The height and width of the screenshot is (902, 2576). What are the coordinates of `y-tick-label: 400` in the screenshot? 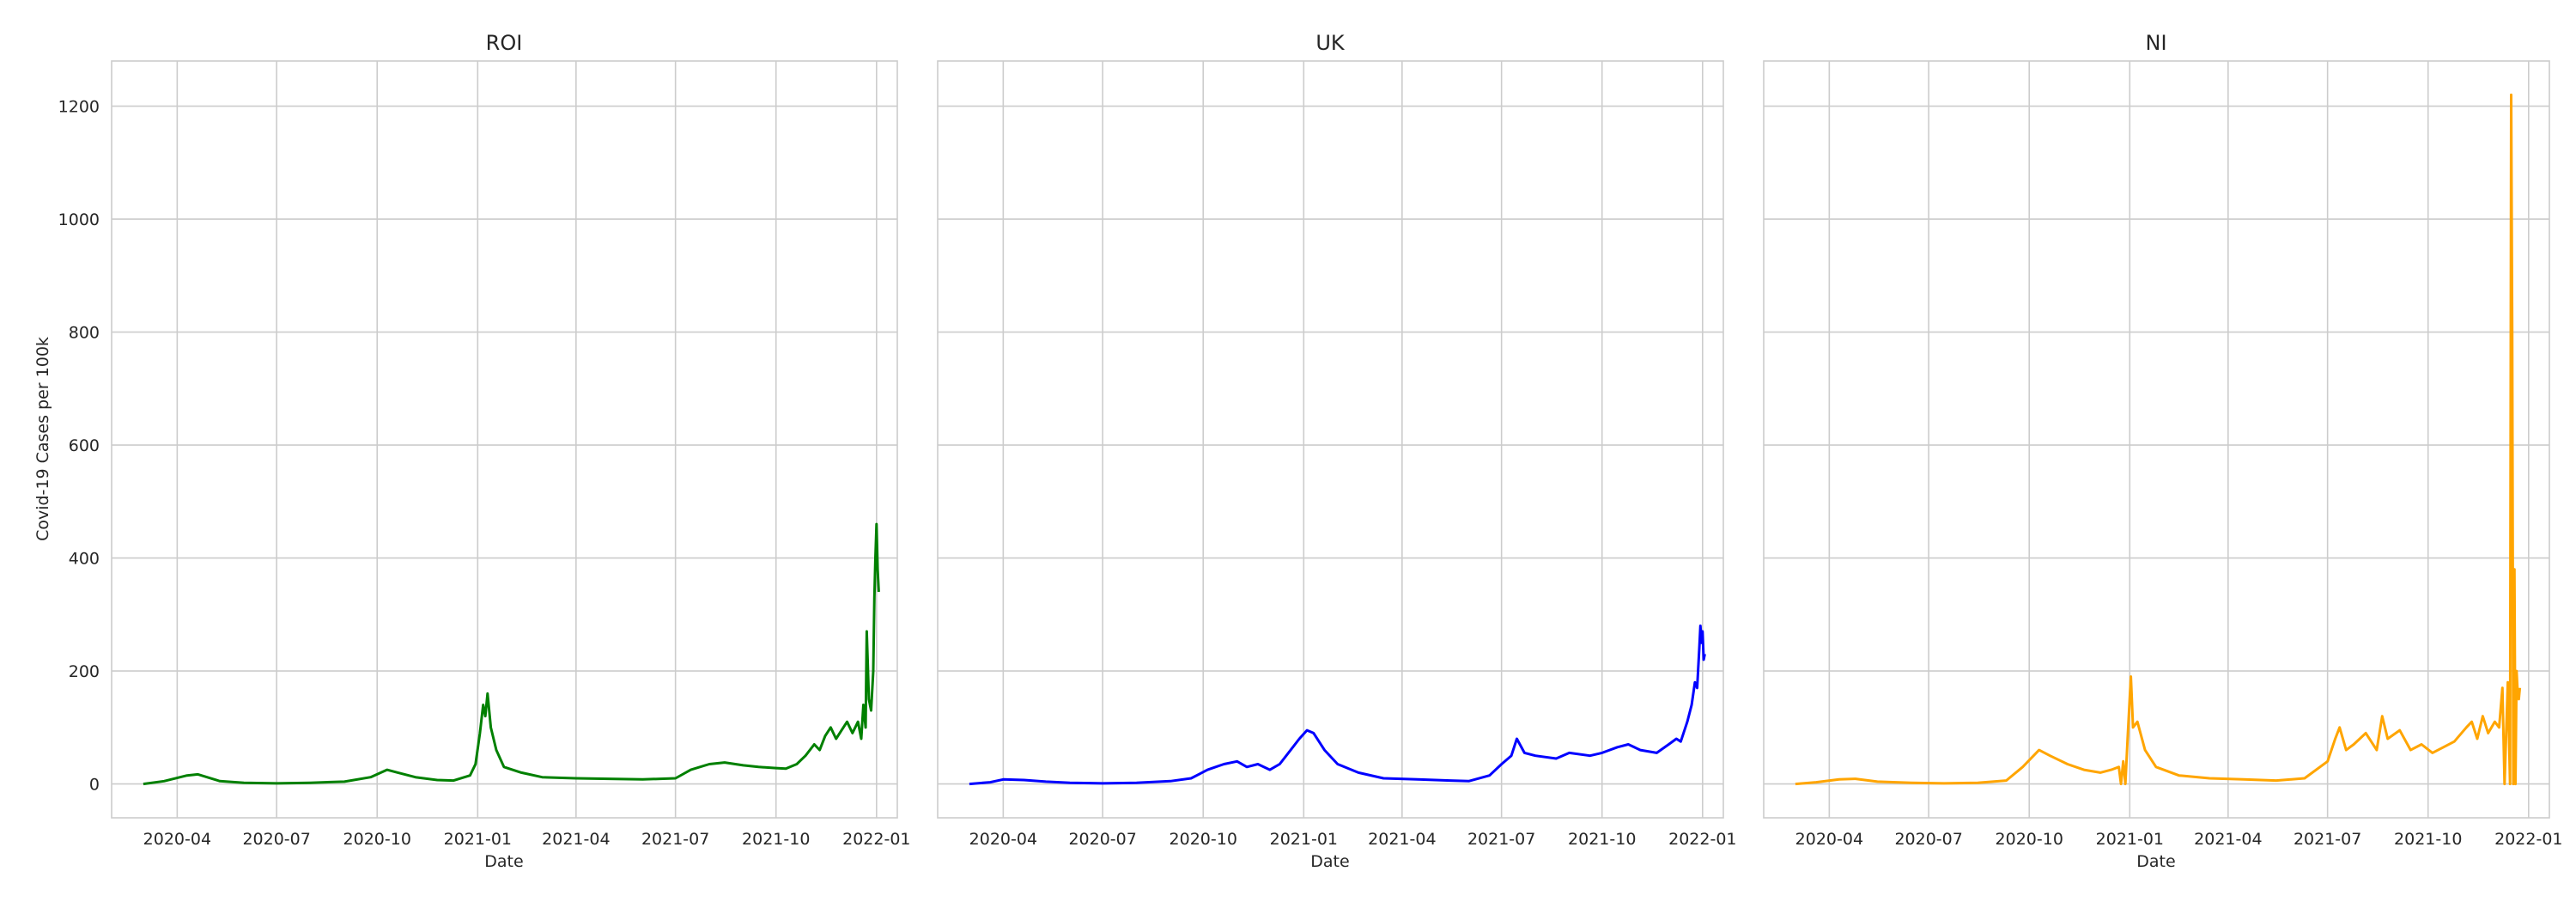 It's located at (85, 559).